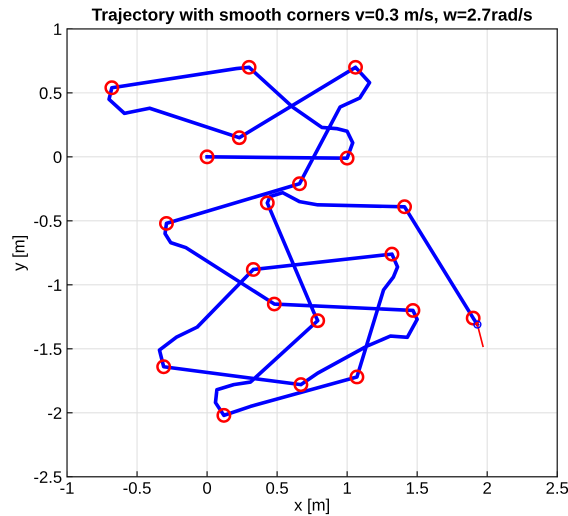 The height and width of the screenshot is (516, 568). What do you see at coordinates (48, 221) in the screenshot?
I see `y-tick-label: -0.5` at bounding box center [48, 221].